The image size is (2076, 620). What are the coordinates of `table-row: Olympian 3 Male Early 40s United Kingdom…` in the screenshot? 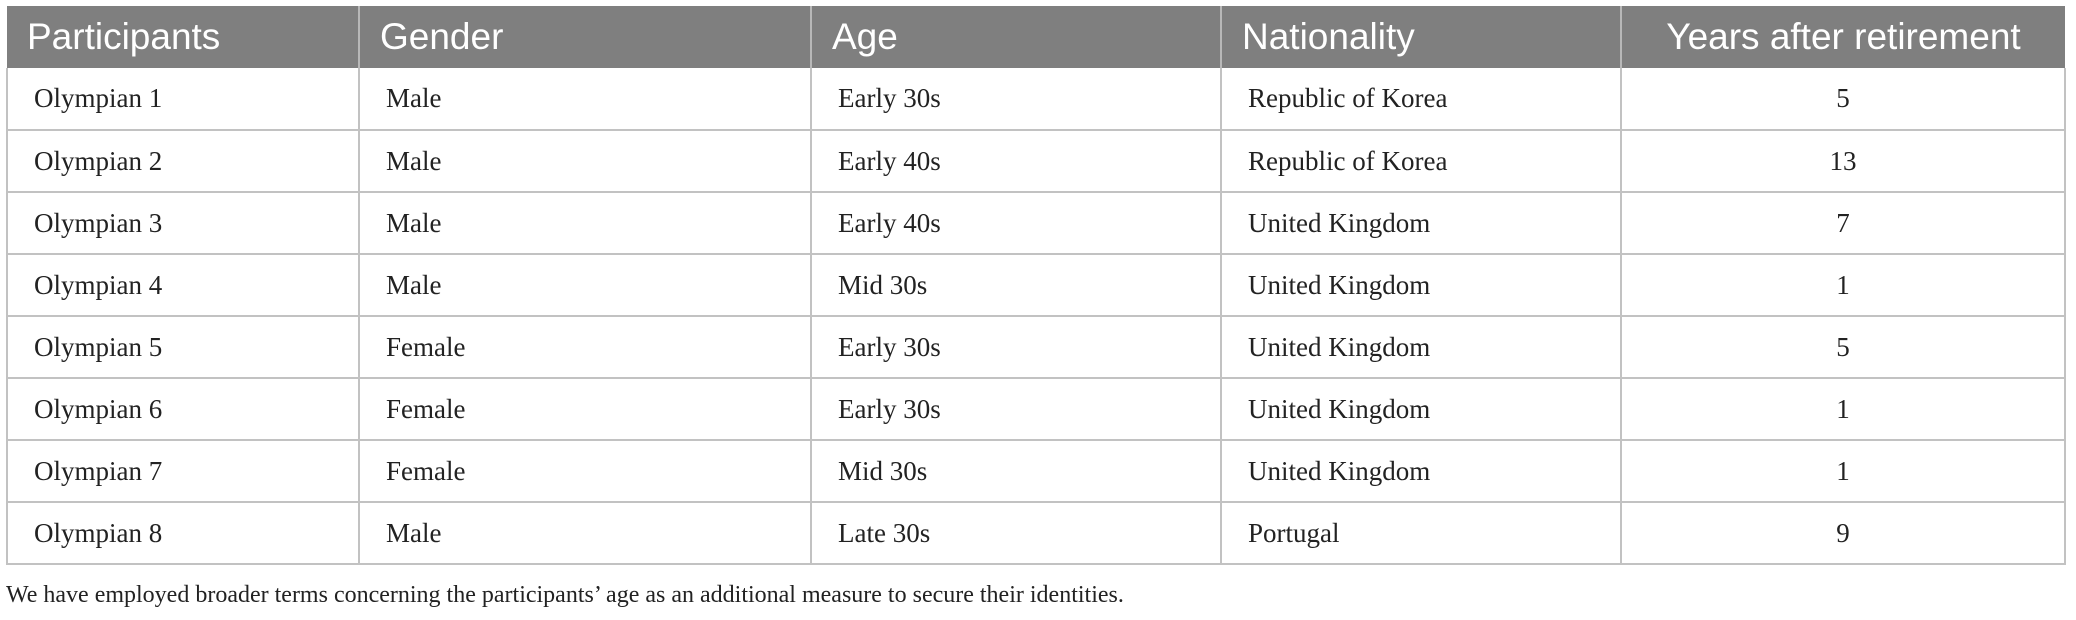 It's located at (1036, 223).